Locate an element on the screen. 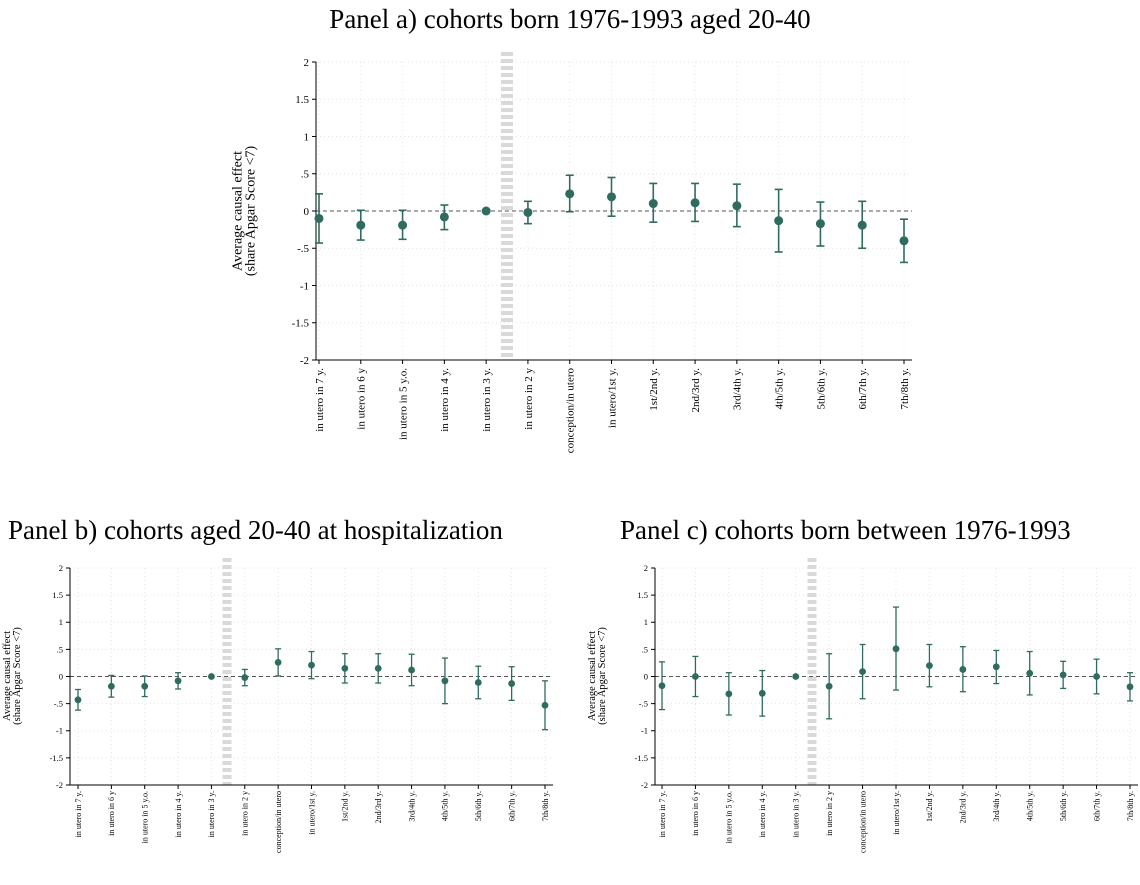 The height and width of the screenshot is (885, 1140). y-tick-label: 0 is located at coordinates (646, 676).